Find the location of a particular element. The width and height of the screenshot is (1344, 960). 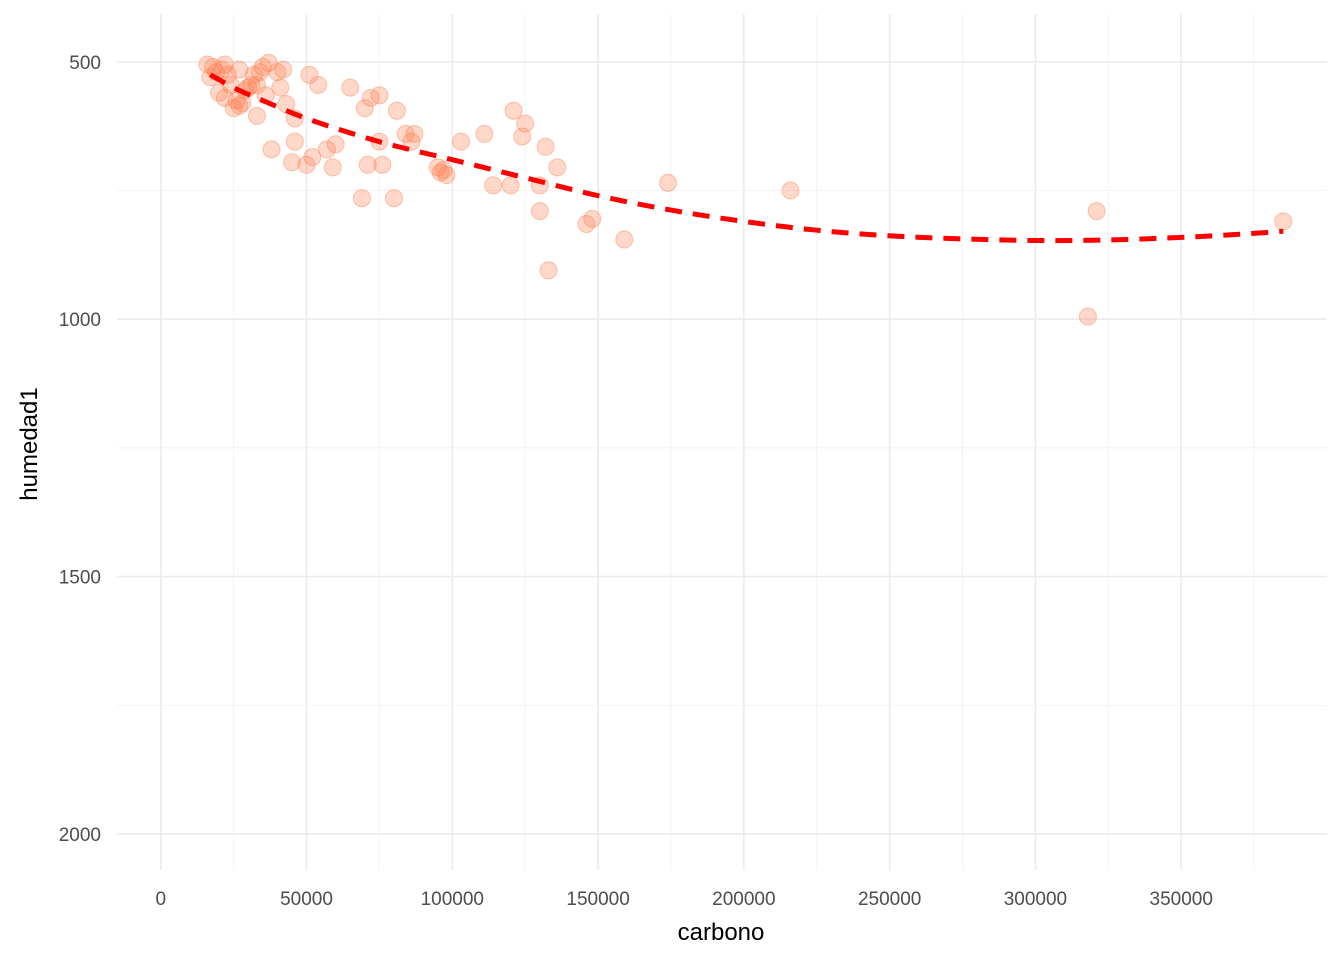

y-tick-label: 1000 is located at coordinates (80, 320).